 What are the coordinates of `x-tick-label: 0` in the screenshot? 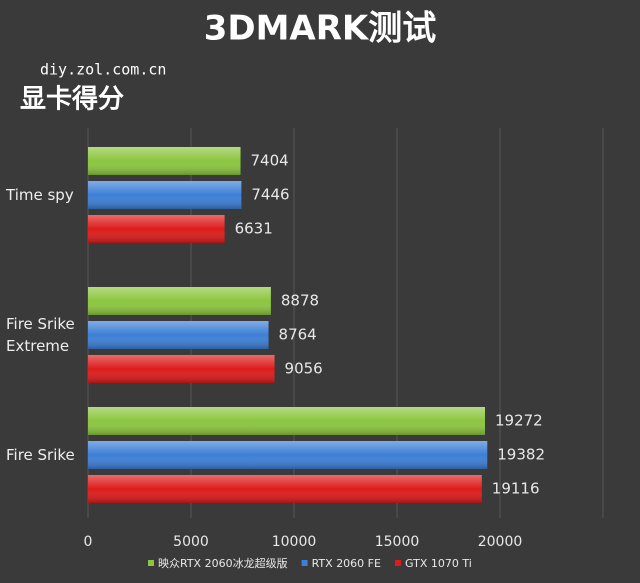 It's located at (88, 542).